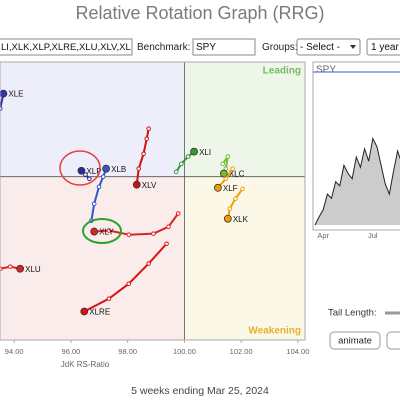 This screenshot has height=400, width=400. What do you see at coordinates (244, 258) in the screenshot?
I see `quadrant-weakening` at bounding box center [244, 258].